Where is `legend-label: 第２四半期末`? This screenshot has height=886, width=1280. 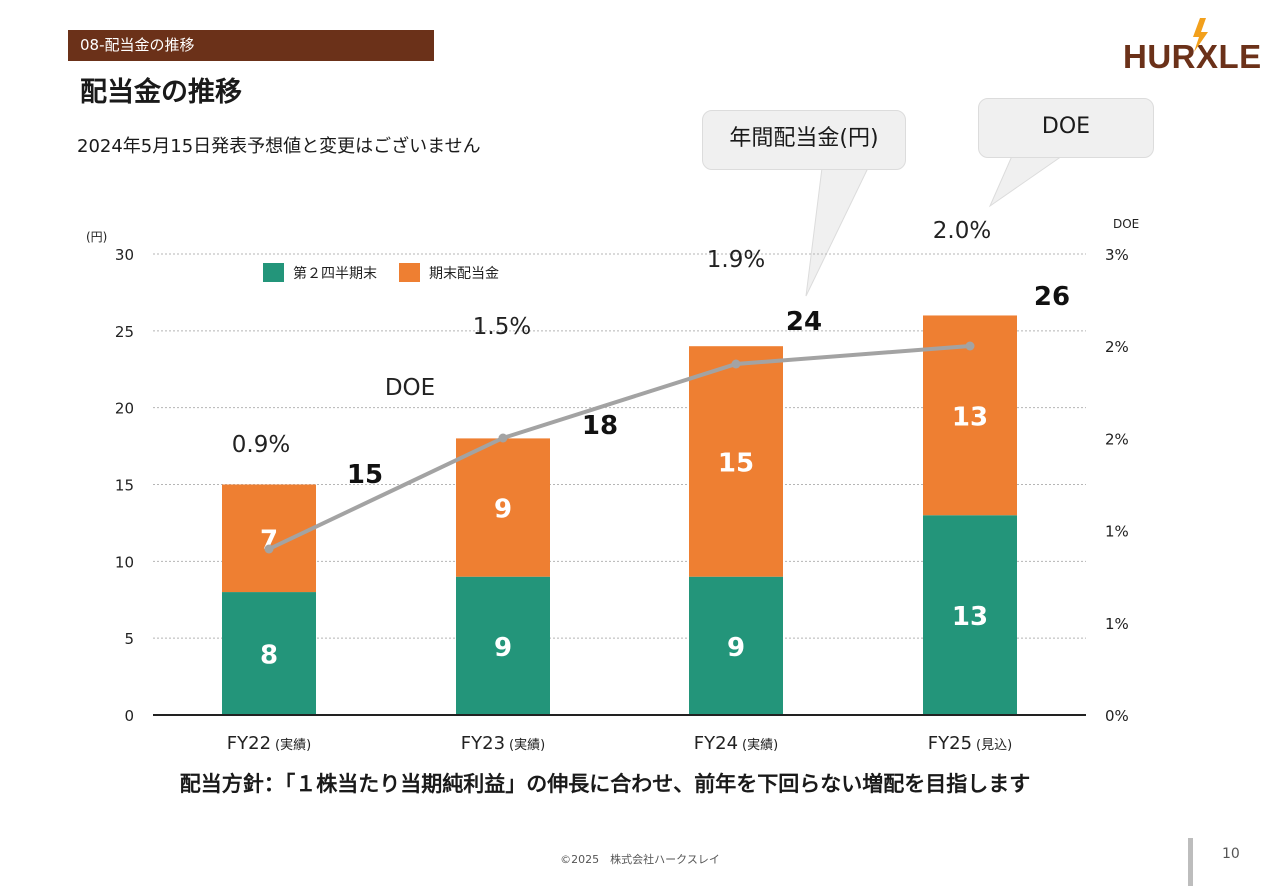
legend-label: 第２四半期末 is located at coordinates (335, 273).